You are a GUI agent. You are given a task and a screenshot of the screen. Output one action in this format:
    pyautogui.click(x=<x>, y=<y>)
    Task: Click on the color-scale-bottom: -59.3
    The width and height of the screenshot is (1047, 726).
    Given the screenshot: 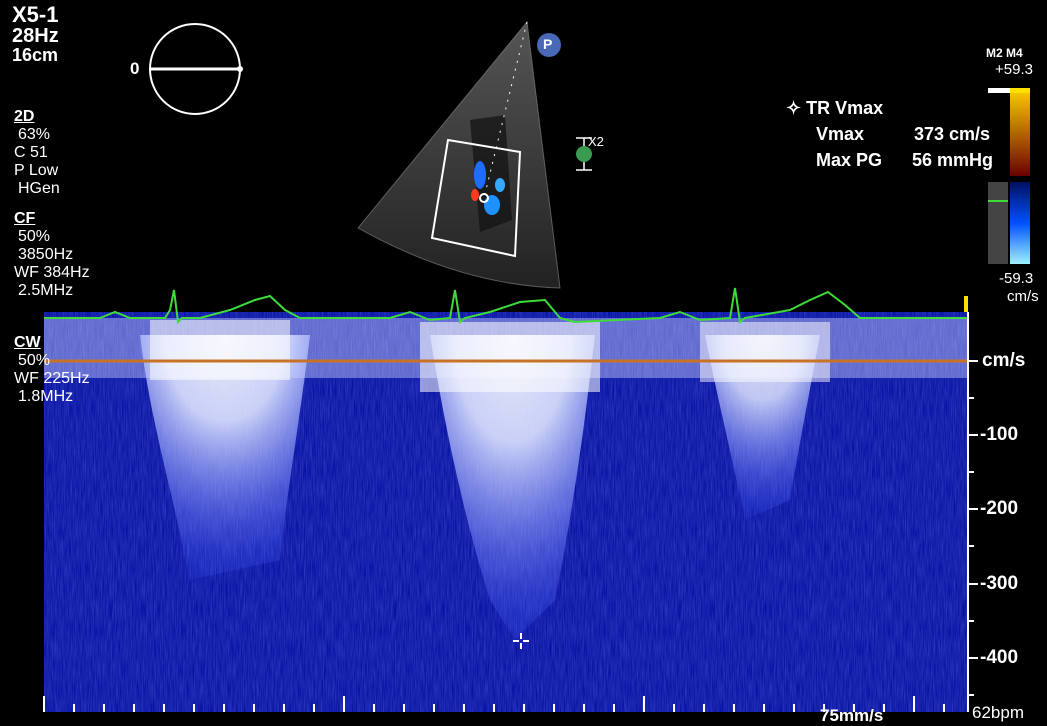 What is the action you would take?
    pyautogui.click(x=1016, y=278)
    